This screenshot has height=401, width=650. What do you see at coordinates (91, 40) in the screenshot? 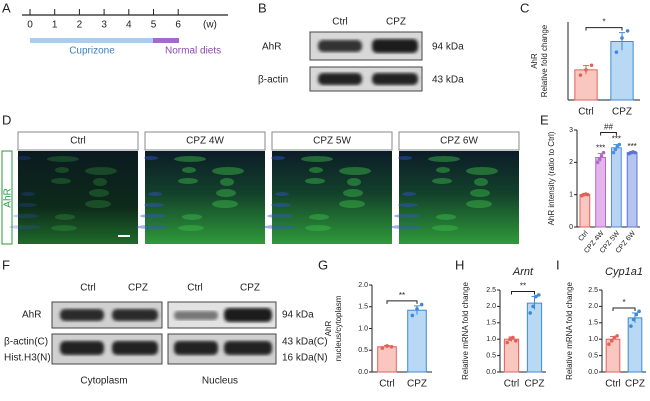
I see `cuprizone-bar` at bounding box center [91, 40].